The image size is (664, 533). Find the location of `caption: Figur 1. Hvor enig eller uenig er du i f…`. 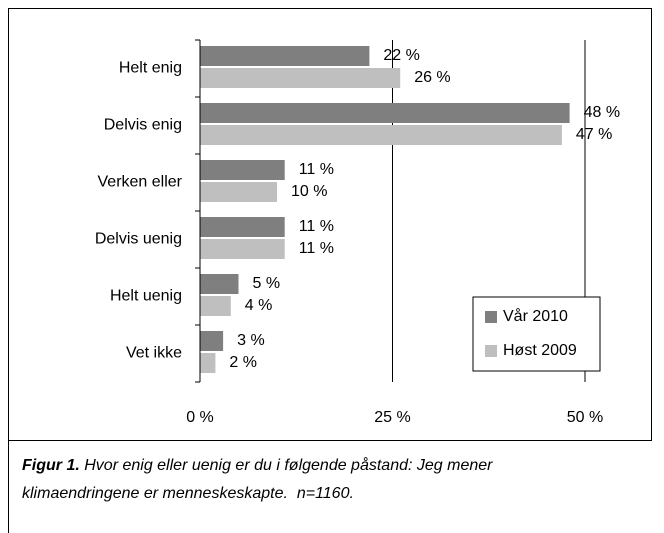

caption: Figur 1. Hvor enig eller uenig er du i f… is located at coordinates (317, 480).